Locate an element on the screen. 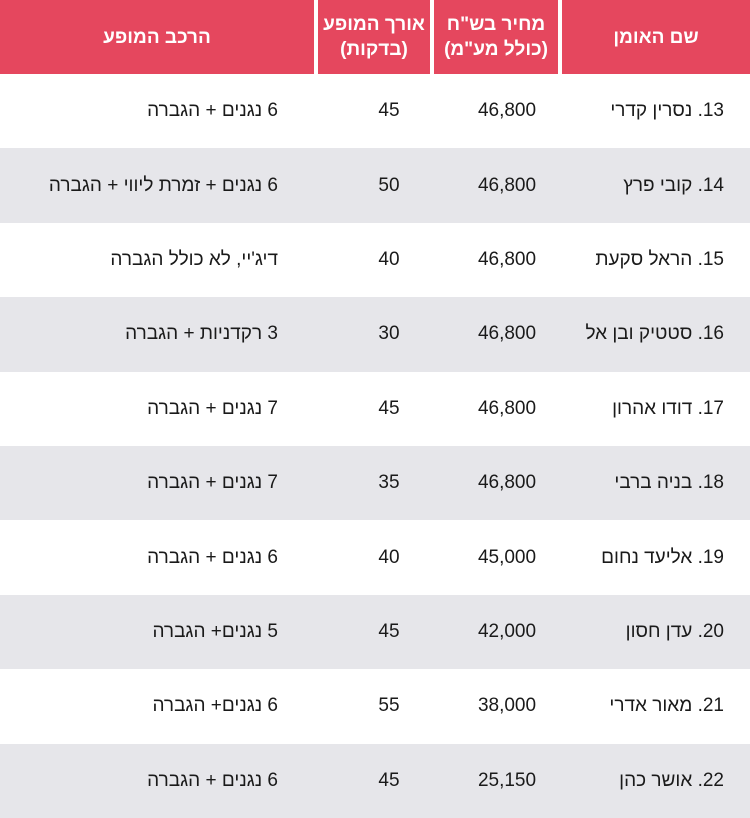  header-artist-name-label: שם האומן is located at coordinates (656, 37).